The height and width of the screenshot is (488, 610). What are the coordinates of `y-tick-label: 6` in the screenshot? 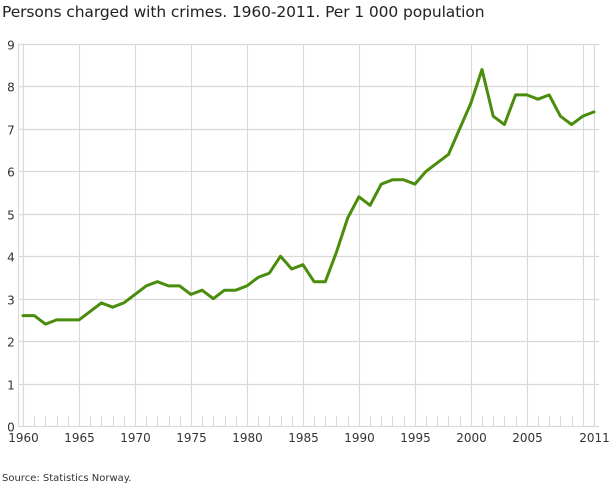 It's located at (11, 173).